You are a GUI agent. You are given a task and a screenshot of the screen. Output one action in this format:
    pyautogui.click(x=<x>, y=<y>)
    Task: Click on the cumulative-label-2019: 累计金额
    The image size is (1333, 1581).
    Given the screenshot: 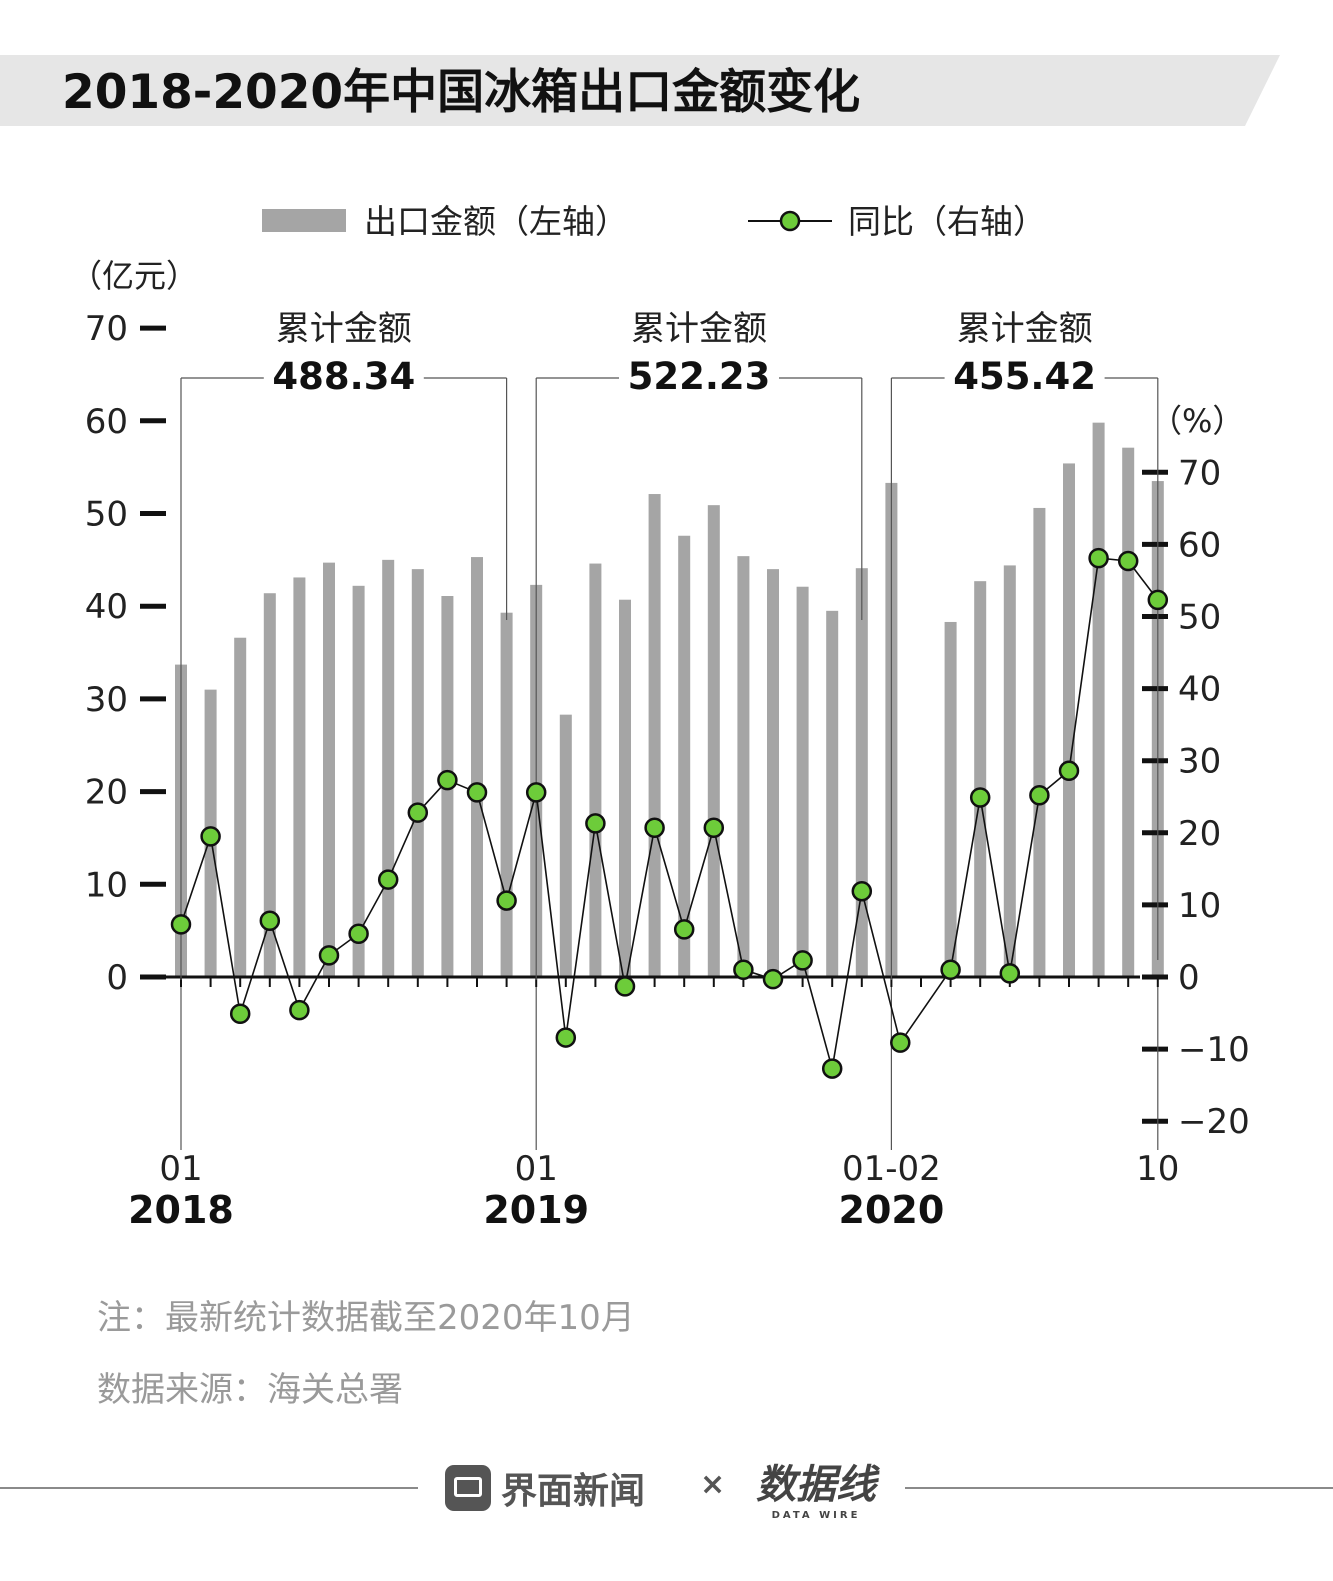 What is the action you would take?
    pyautogui.click(x=699, y=329)
    